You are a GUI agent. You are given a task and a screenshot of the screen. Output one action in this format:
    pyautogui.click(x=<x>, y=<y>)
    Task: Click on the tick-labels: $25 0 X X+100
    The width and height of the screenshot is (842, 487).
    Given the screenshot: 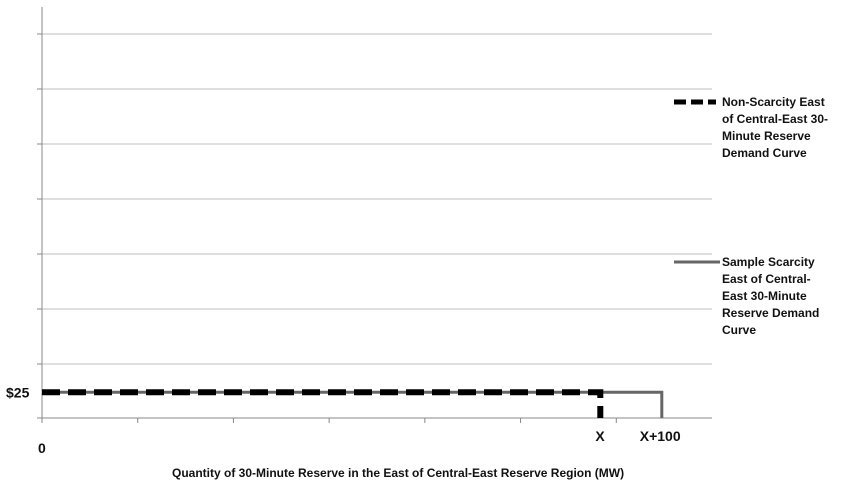 What is the action you would take?
    pyautogui.click(x=343, y=420)
    